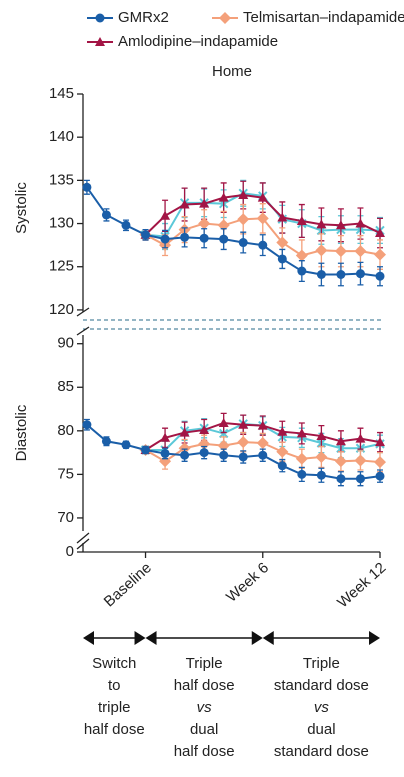  I want to click on chart-title: Home, so click(232, 71).